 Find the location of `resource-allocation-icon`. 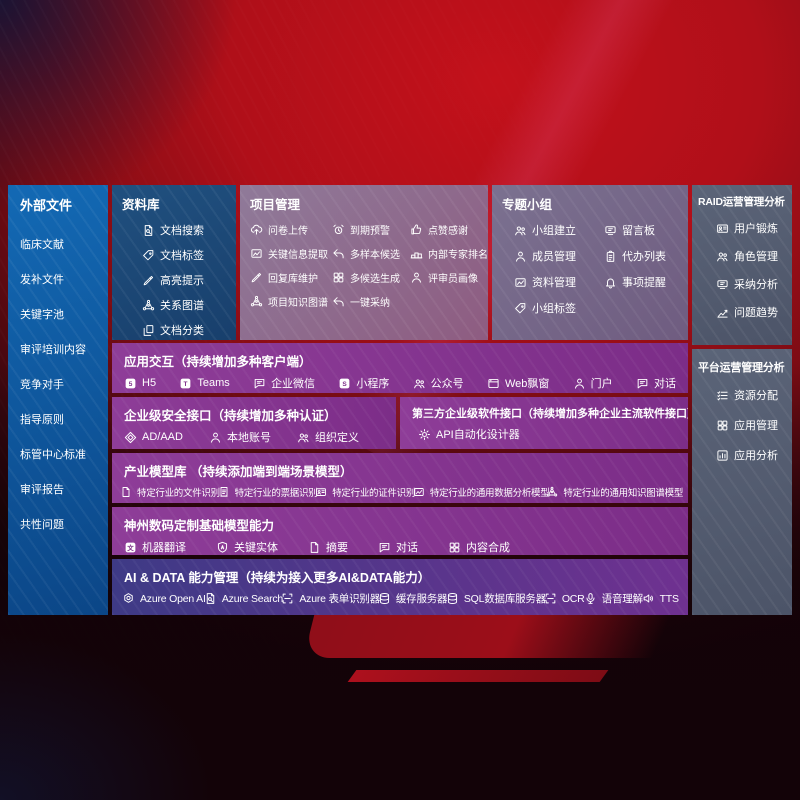

resource-allocation-icon is located at coordinates (722, 395).